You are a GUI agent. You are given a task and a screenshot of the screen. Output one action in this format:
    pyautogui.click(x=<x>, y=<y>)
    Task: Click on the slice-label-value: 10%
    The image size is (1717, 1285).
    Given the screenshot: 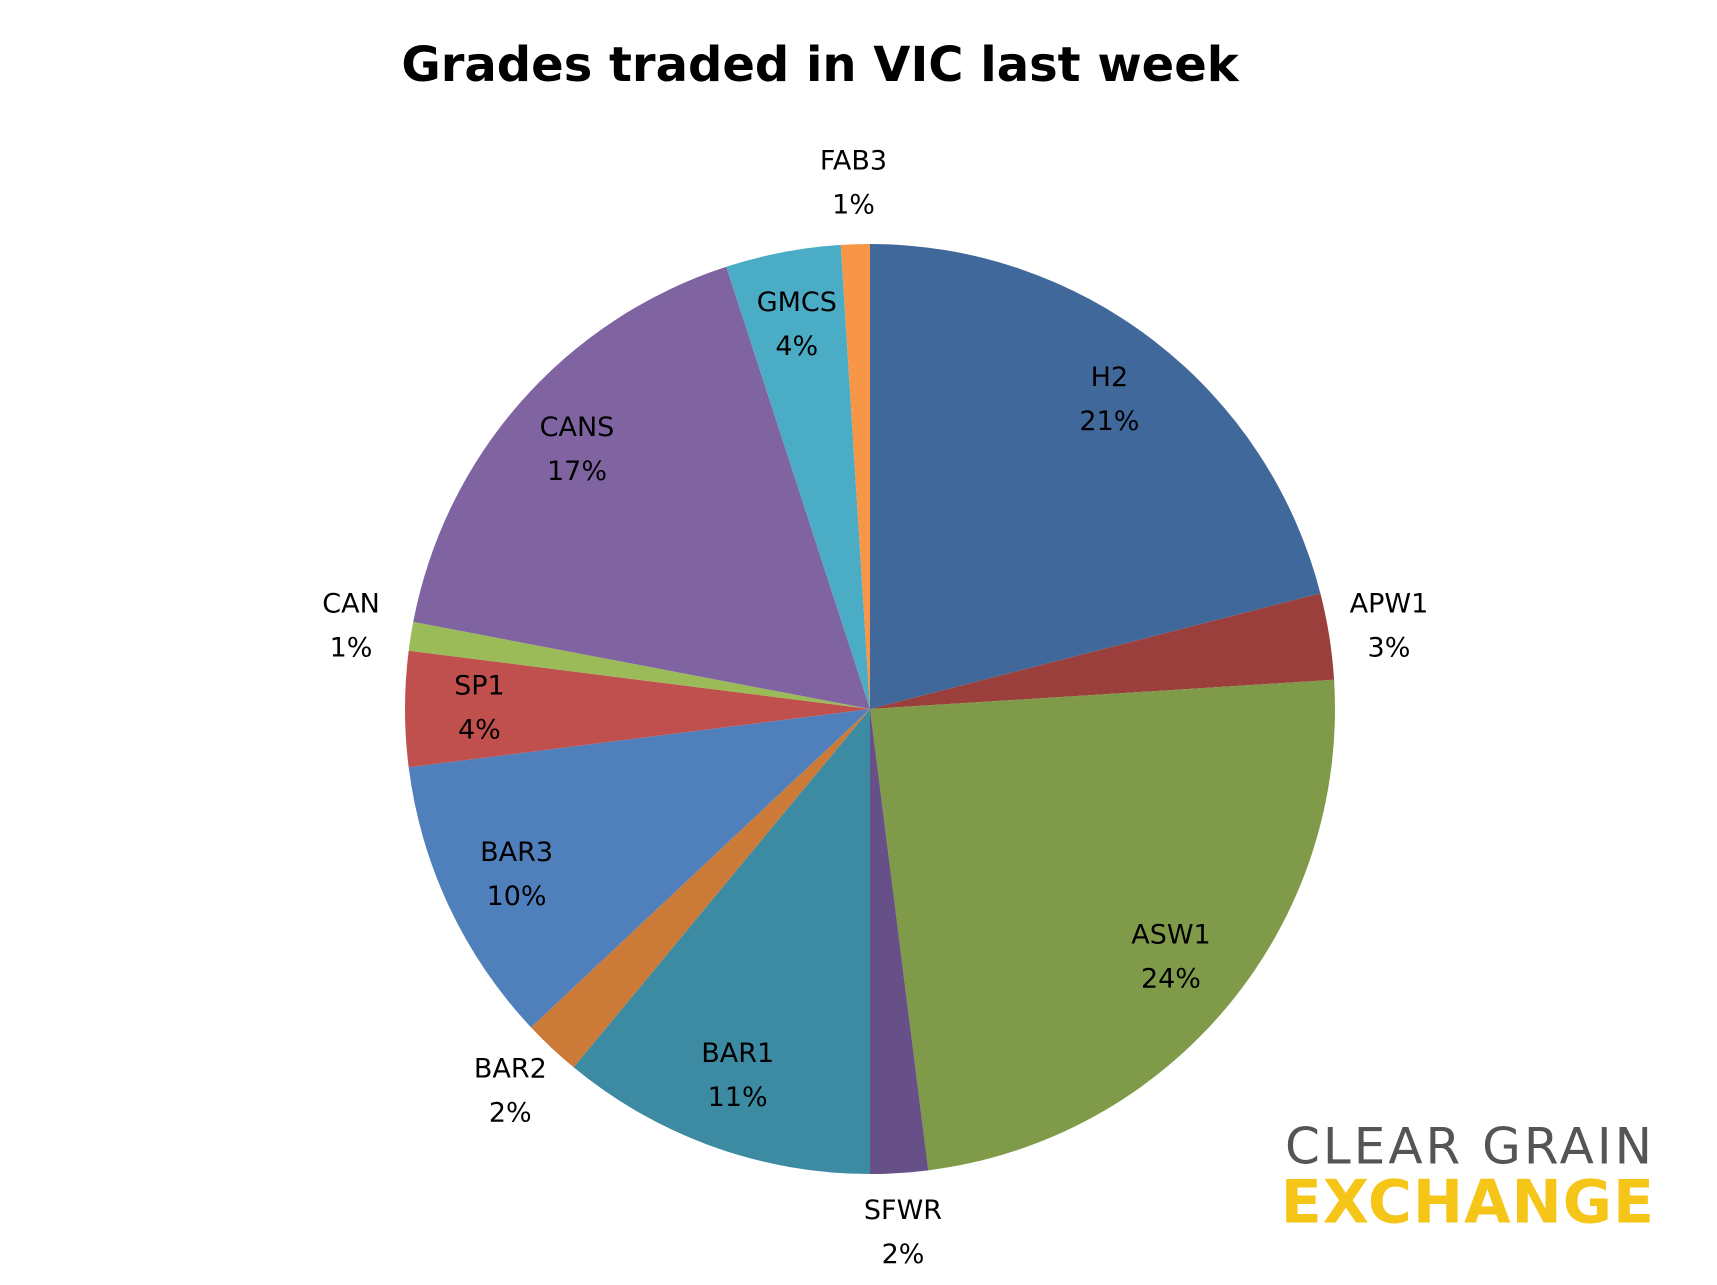 What is the action you would take?
    pyautogui.click(x=517, y=896)
    